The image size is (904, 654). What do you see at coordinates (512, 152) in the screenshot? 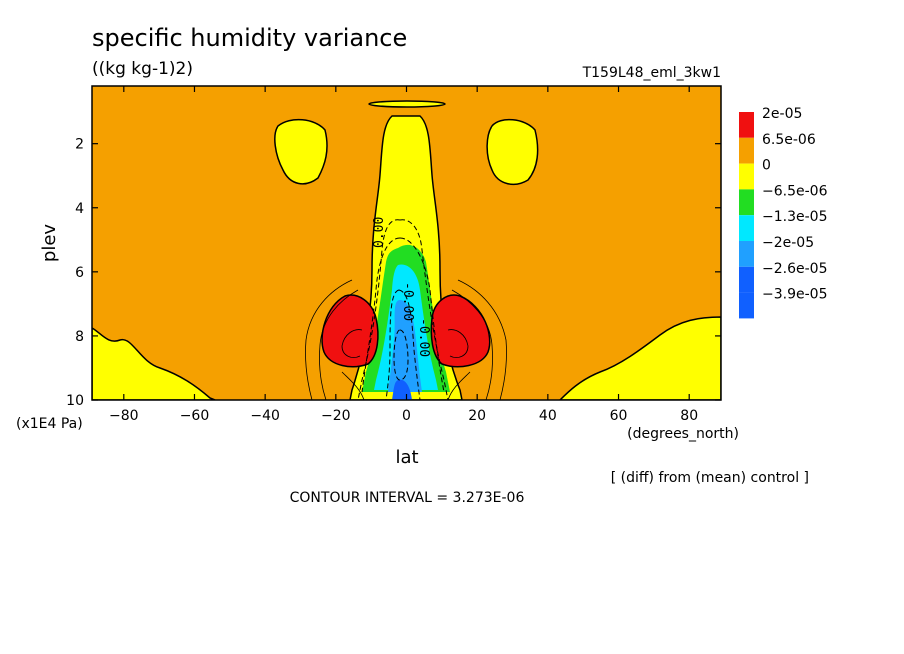
I see `region-upper-right` at bounding box center [512, 152].